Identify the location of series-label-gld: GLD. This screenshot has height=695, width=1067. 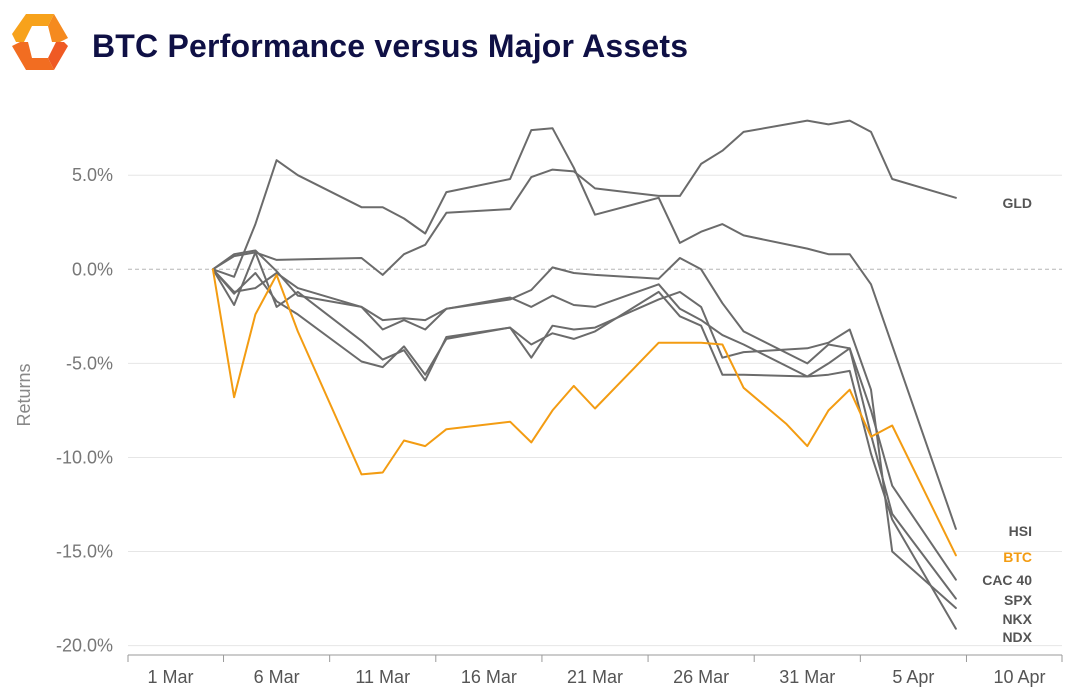
(1017, 203).